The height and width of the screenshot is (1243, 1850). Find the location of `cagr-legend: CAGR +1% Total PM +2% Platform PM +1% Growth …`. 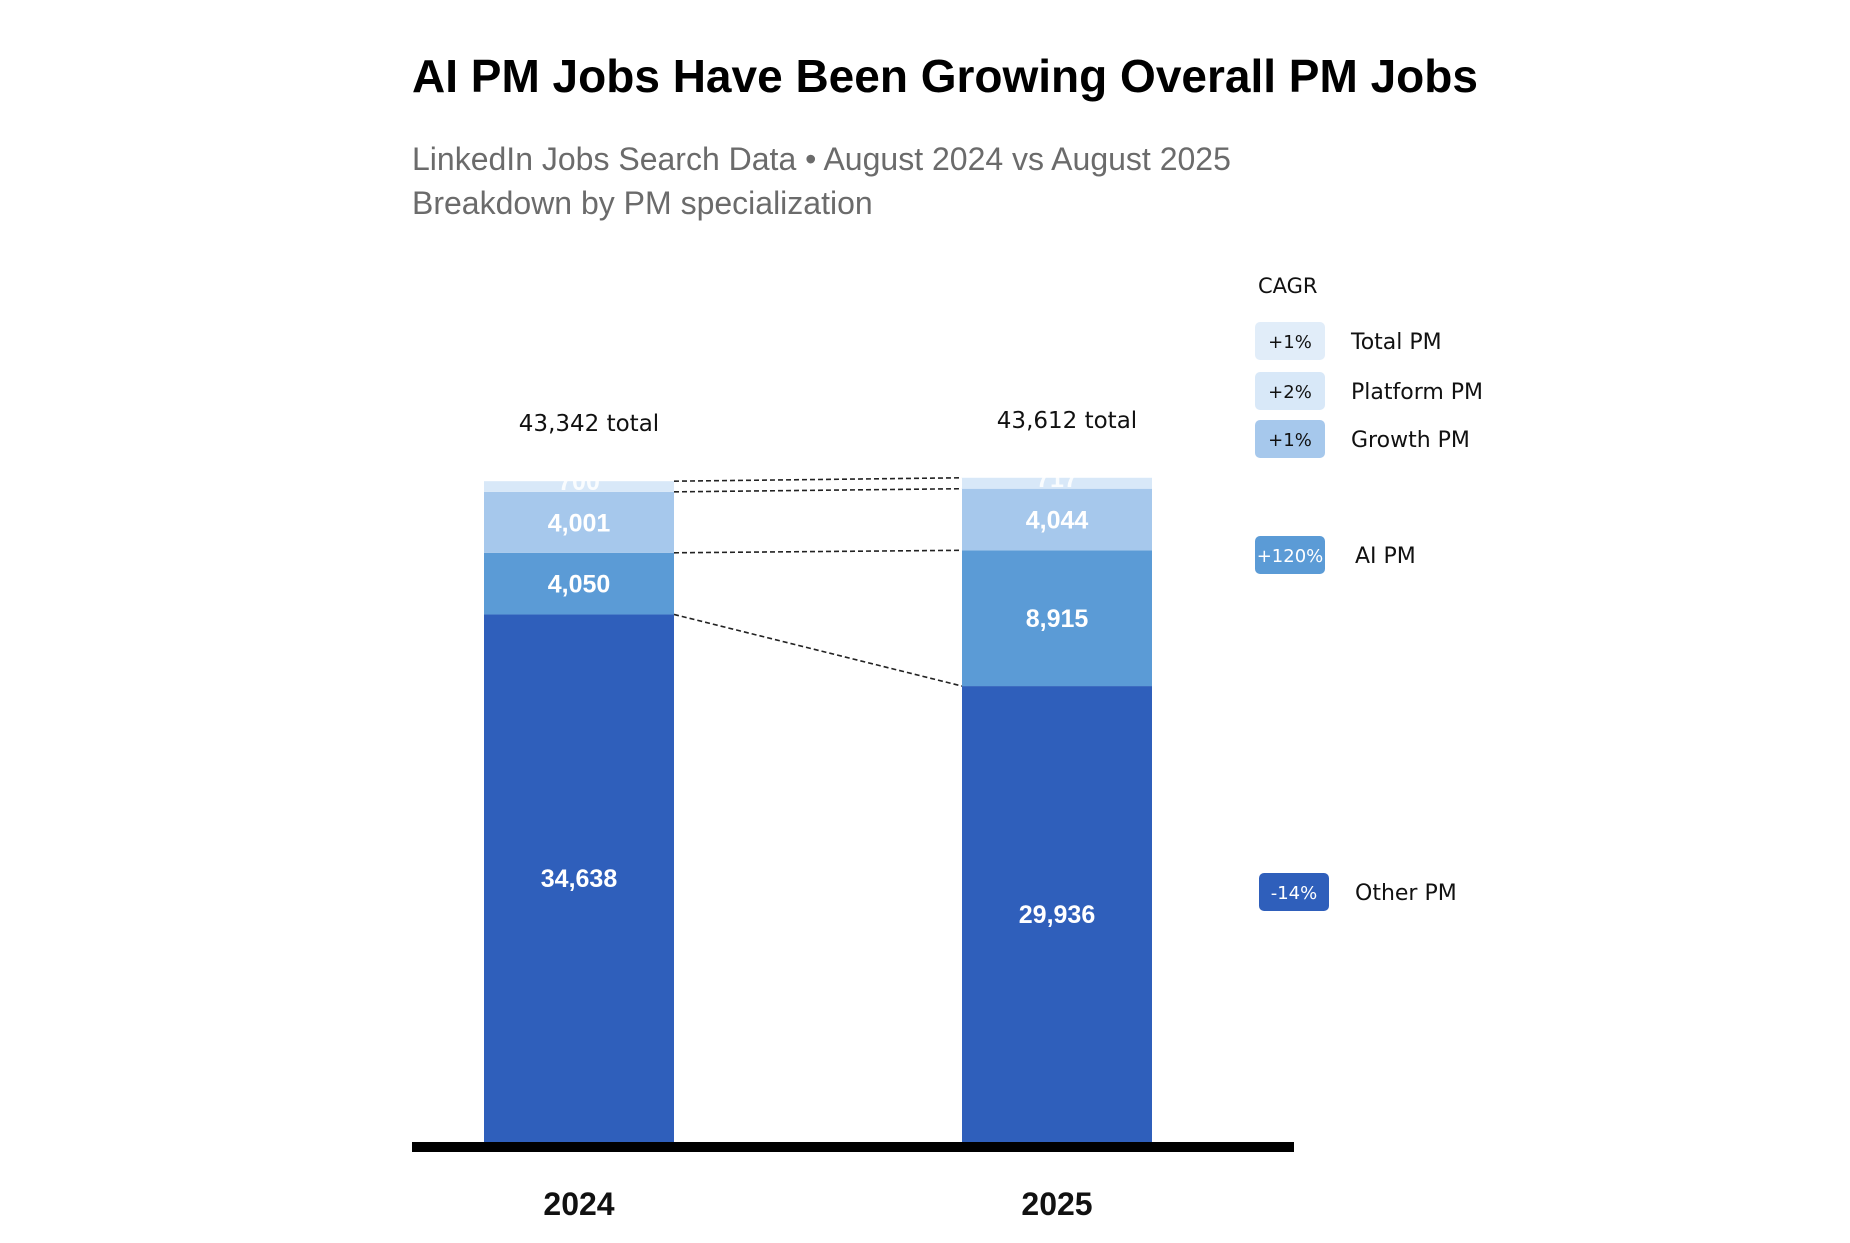

cagr-legend: CAGR +1% Total PM +2% Platform PM +1% Growth … is located at coordinates (1369, 592).